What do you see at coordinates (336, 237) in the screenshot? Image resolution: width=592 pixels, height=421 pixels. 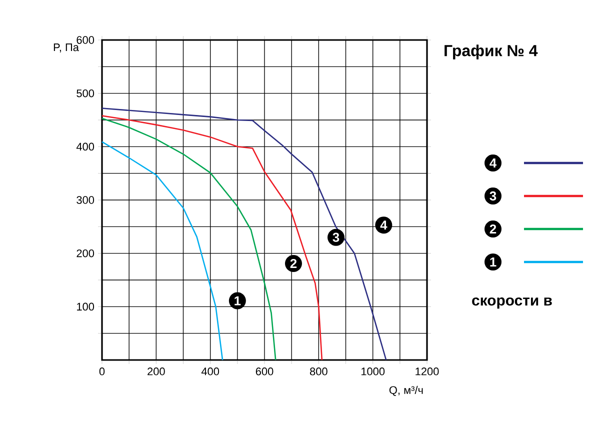 I see `annotation: 3` at bounding box center [336, 237].